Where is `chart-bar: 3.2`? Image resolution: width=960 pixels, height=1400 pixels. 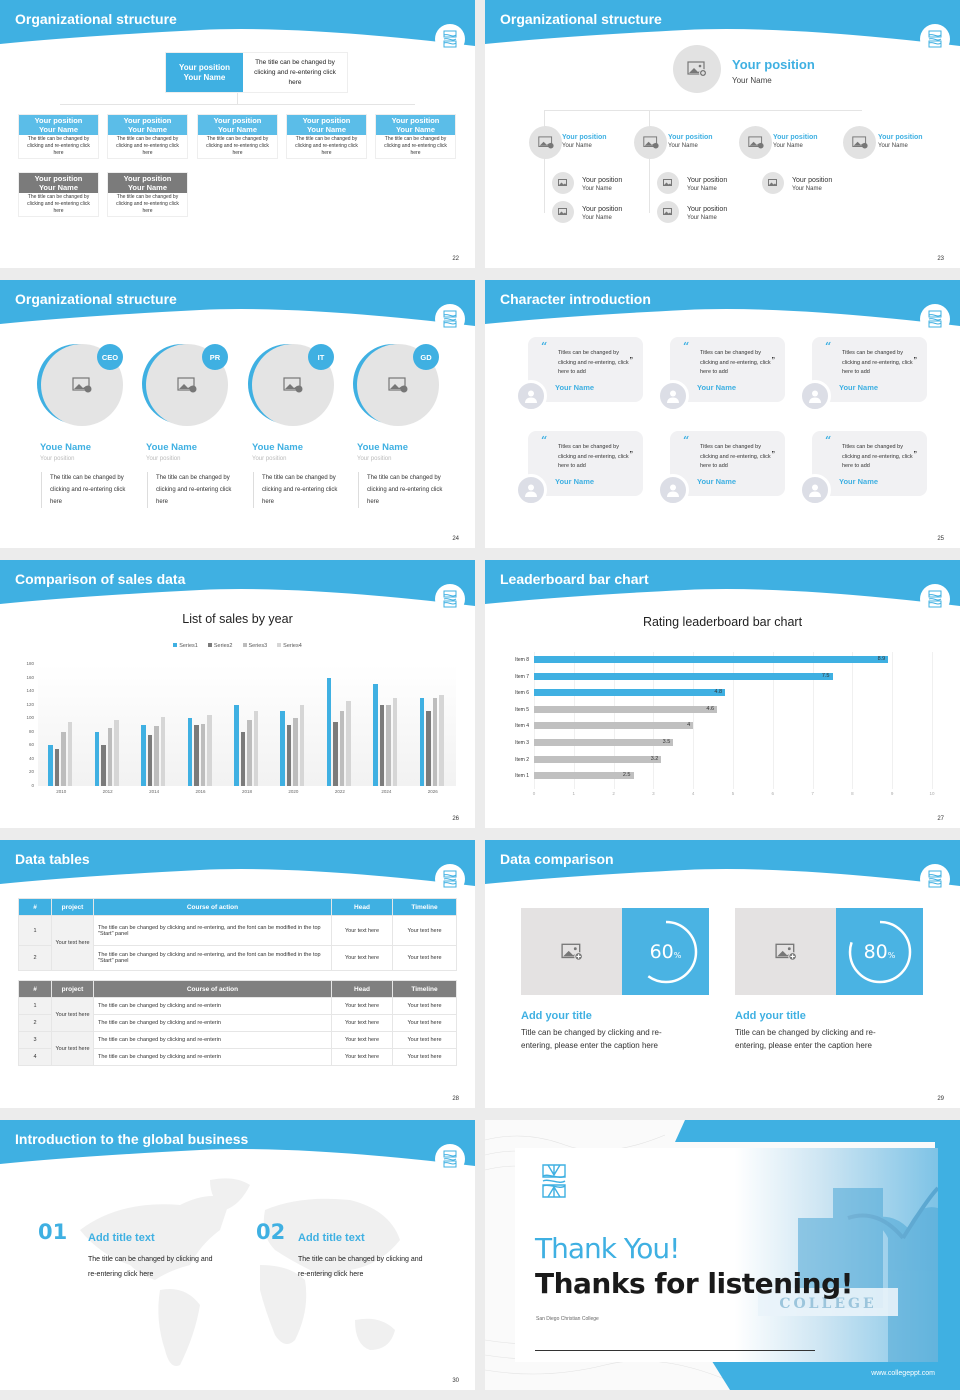 chart-bar: 3.2 is located at coordinates (598, 759).